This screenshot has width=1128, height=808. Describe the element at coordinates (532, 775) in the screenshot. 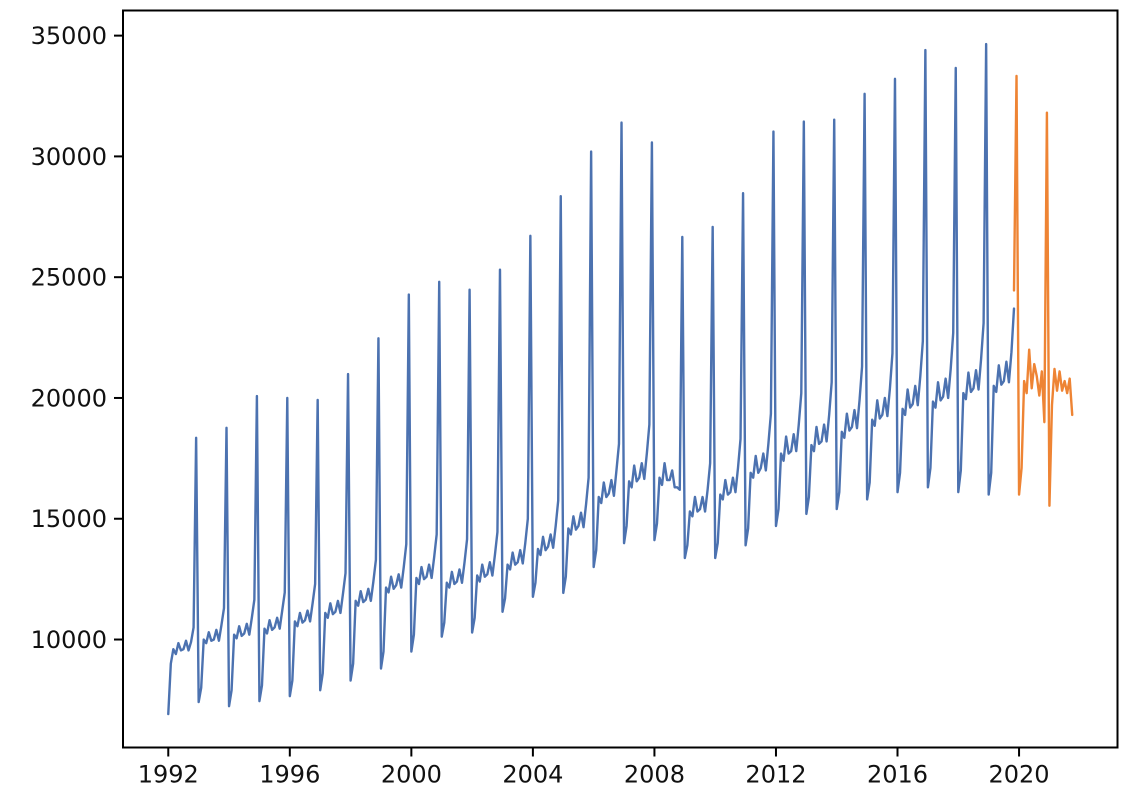

I see `x-tick-label: 2004` at that location.